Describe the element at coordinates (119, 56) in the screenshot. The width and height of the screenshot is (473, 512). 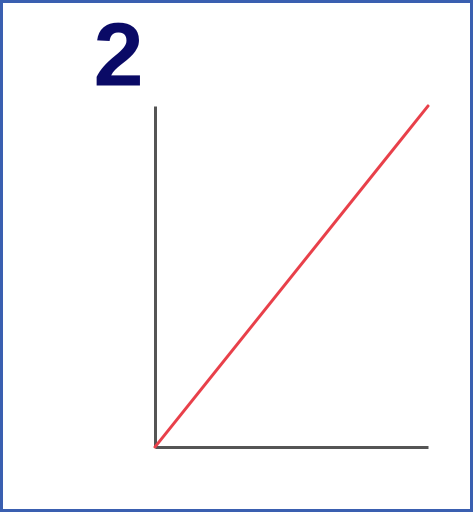
I see `chart-title: 2` at that location.